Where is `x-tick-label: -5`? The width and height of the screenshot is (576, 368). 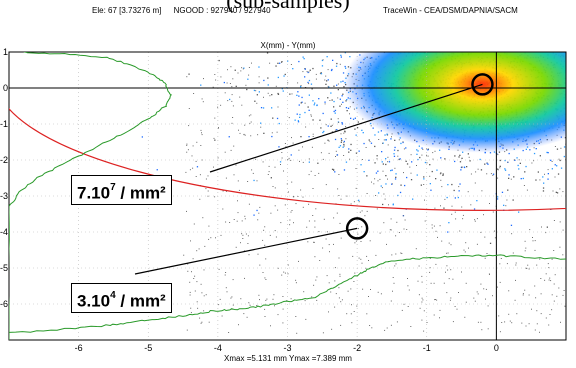 x-tick-label: -5 is located at coordinates (148, 348).